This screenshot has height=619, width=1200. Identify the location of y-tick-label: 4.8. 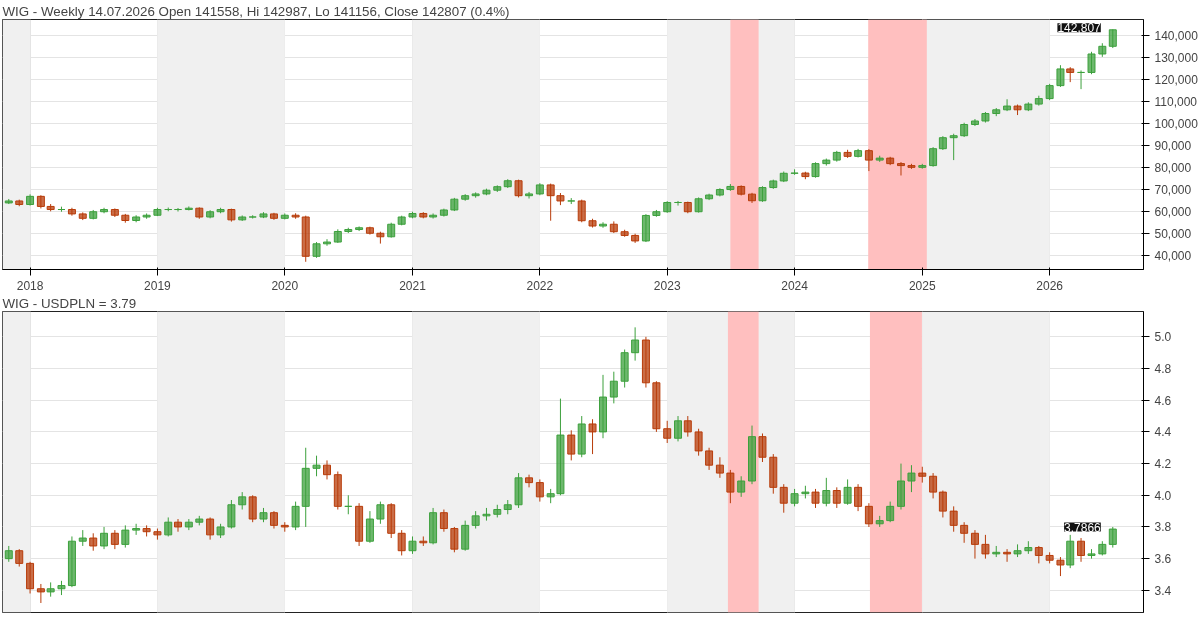
(1163, 369).